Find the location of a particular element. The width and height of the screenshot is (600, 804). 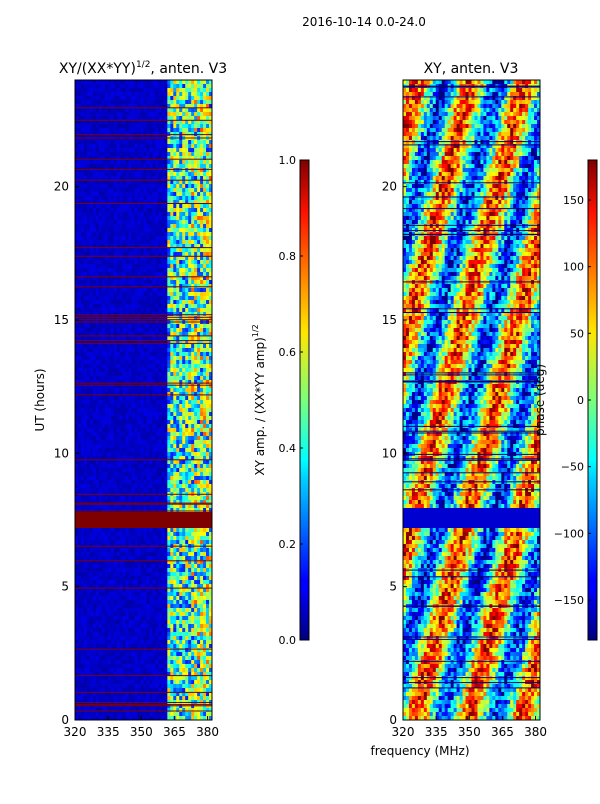

x-axis-label: frequency (MHz) is located at coordinates (419, 751).